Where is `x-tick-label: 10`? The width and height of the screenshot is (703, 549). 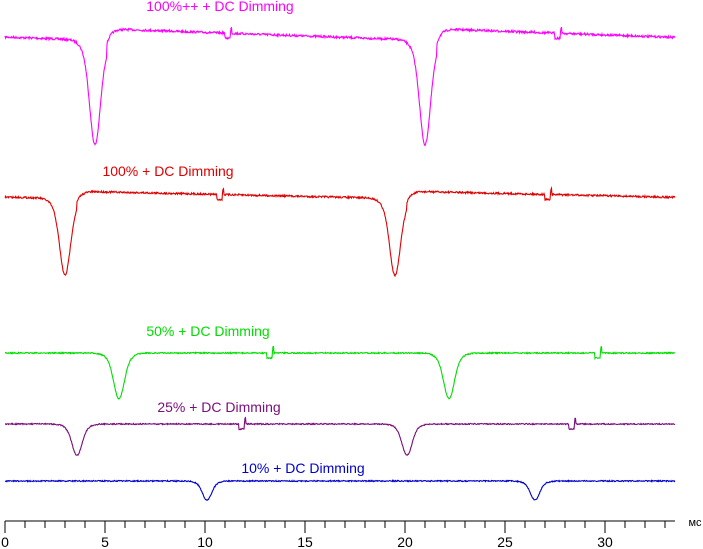
x-tick-label: 10 is located at coordinates (205, 541).